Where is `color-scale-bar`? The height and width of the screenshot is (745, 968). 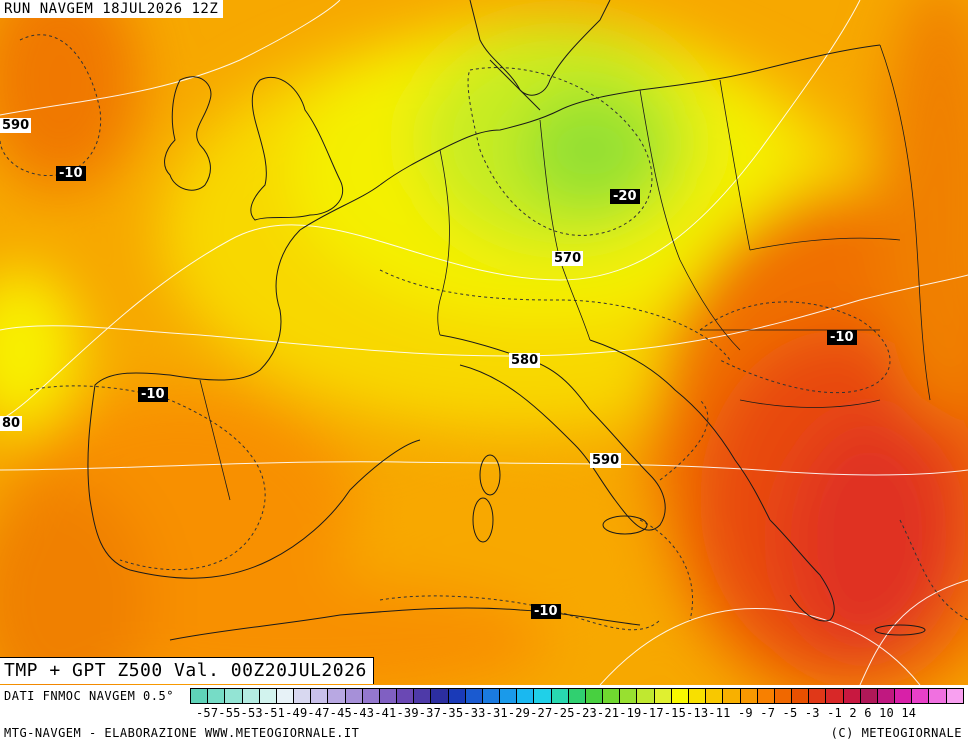
color-scale-bar is located at coordinates (577, 696).